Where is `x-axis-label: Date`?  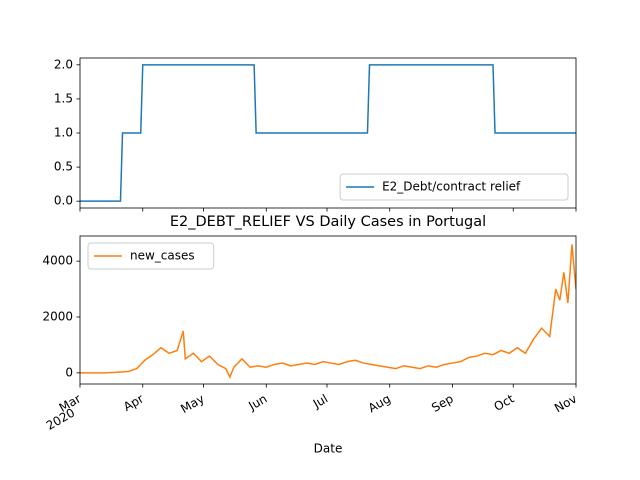 x-axis-label: Date is located at coordinates (328, 449).